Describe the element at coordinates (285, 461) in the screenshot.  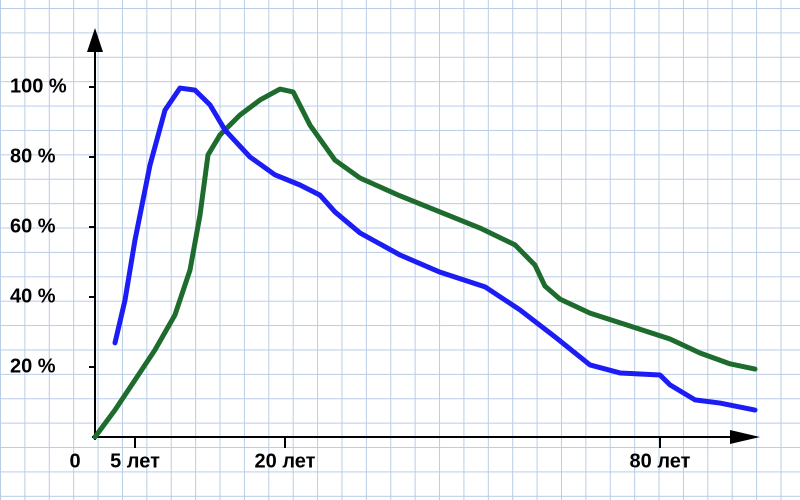
I see `x-tick-label: 20 лет` at that location.